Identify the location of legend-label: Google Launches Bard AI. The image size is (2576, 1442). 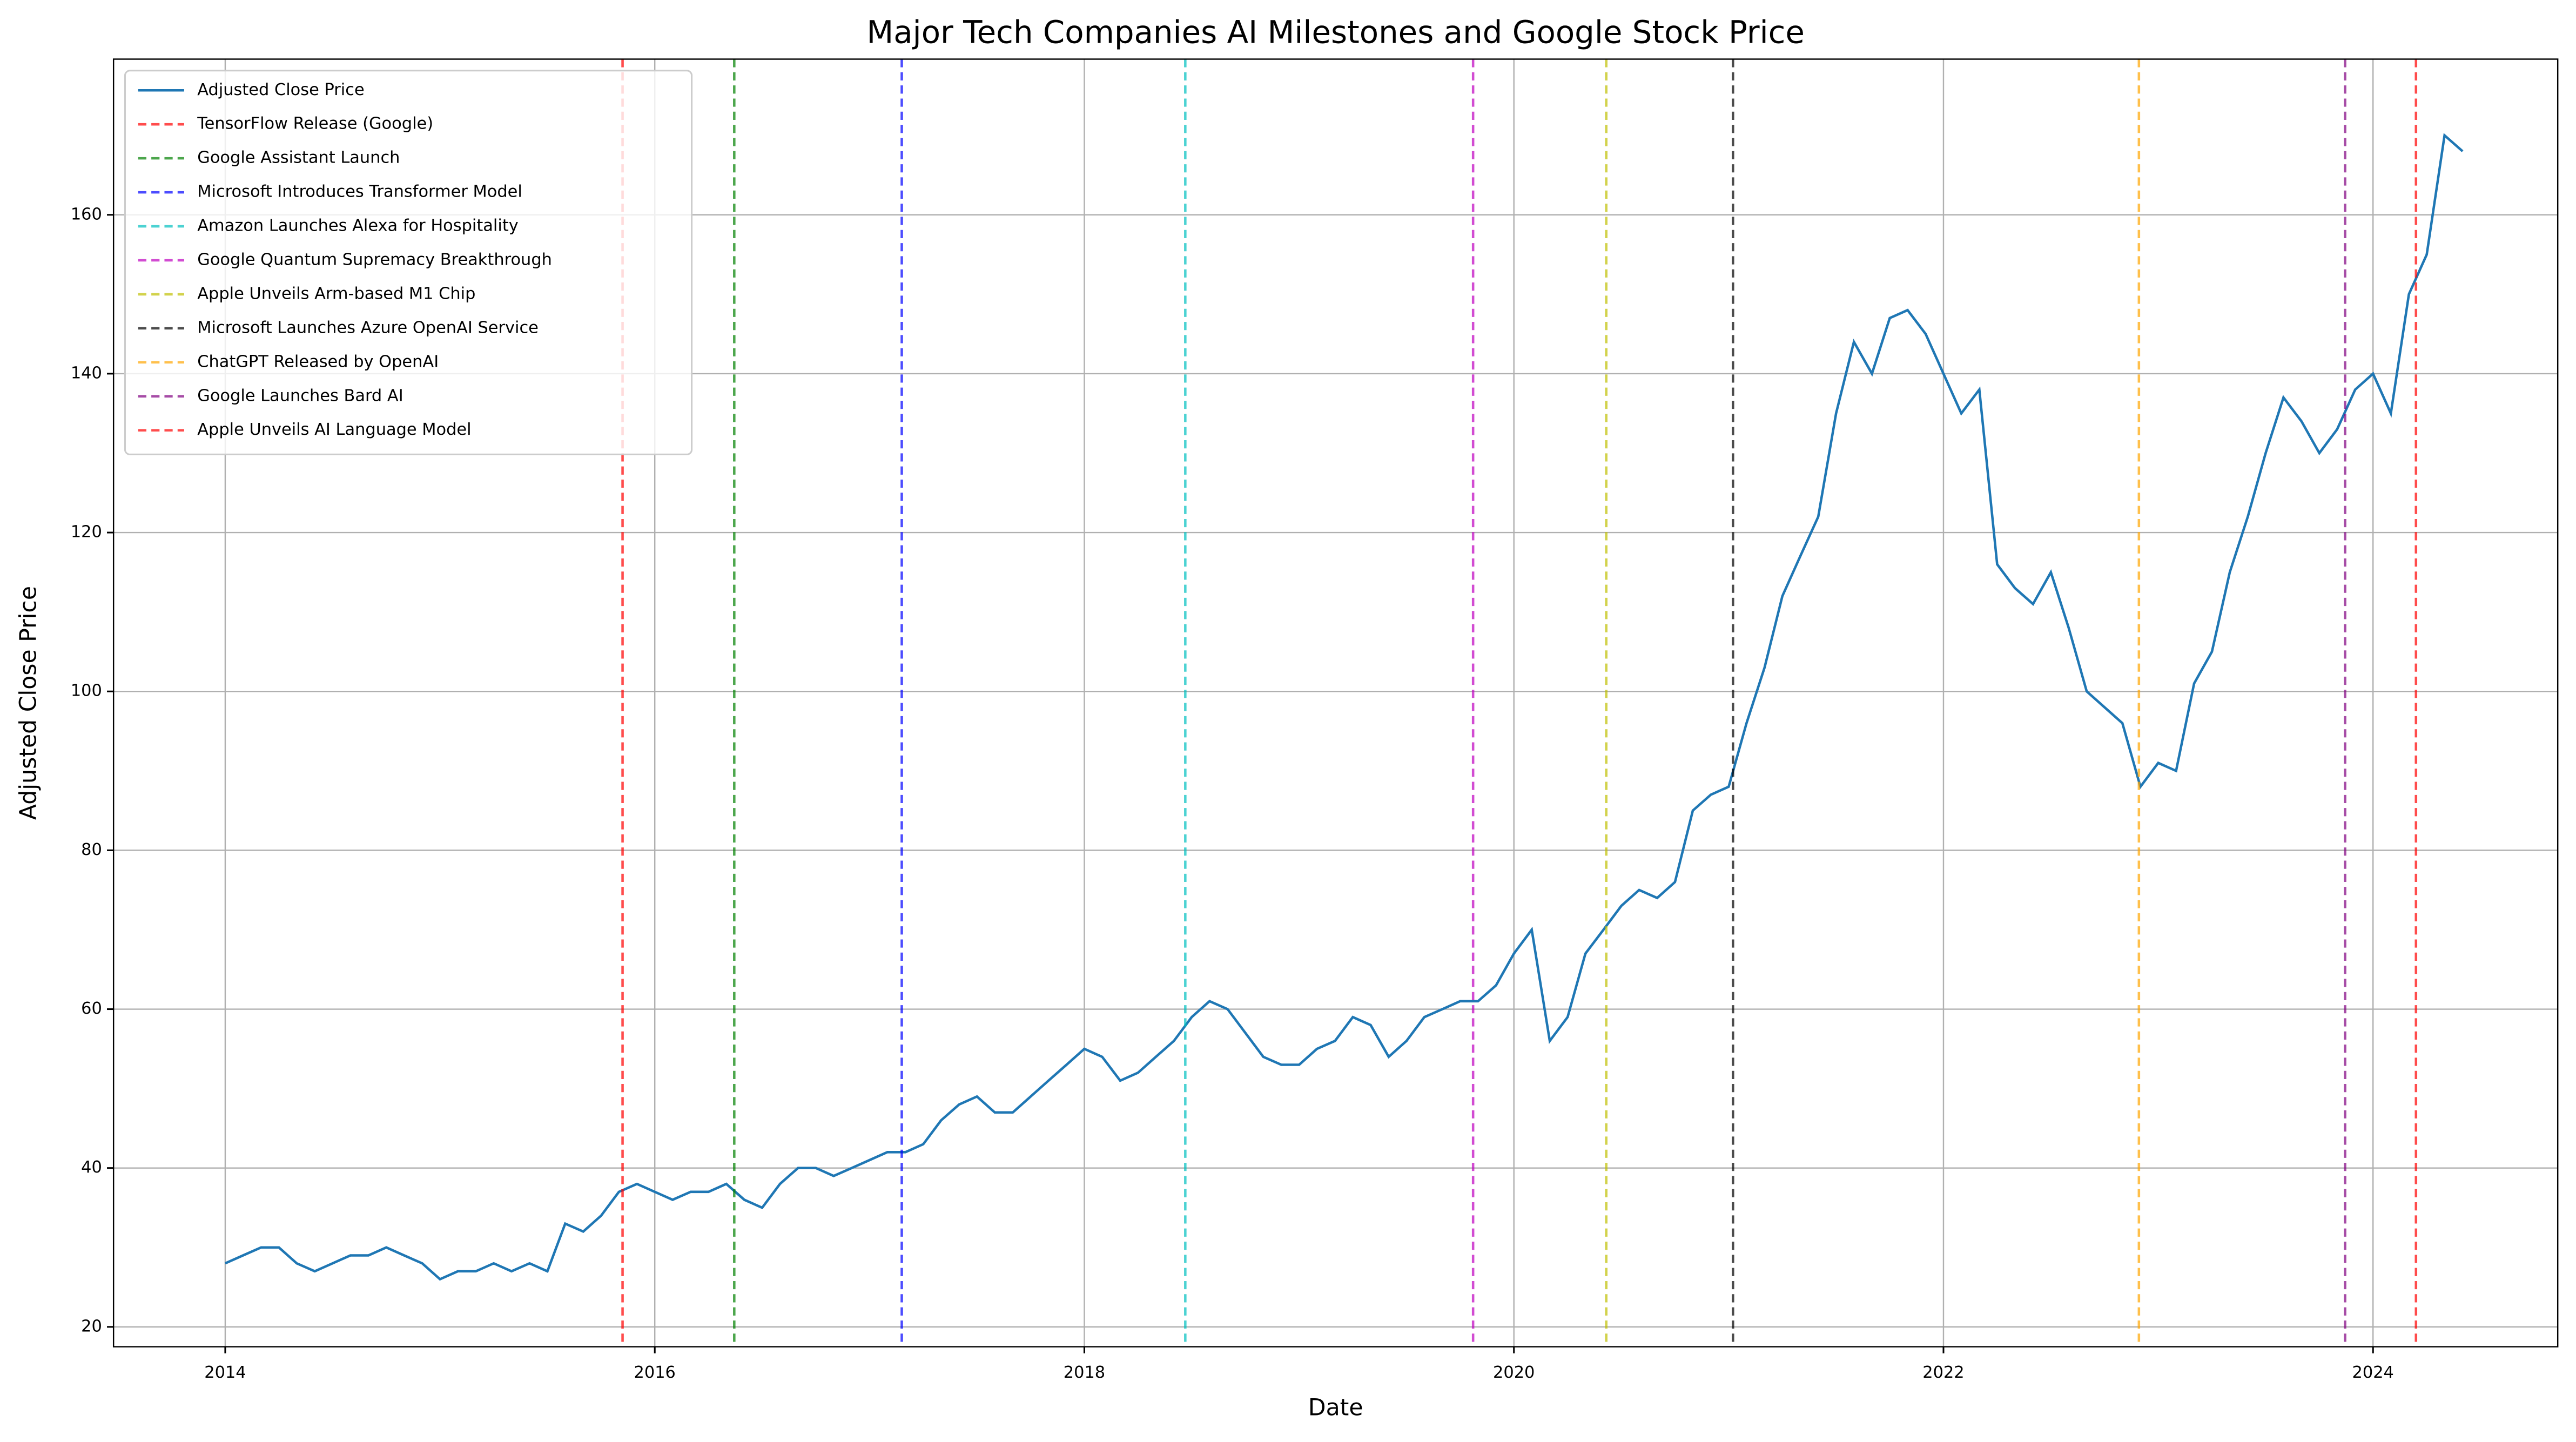
(300, 396).